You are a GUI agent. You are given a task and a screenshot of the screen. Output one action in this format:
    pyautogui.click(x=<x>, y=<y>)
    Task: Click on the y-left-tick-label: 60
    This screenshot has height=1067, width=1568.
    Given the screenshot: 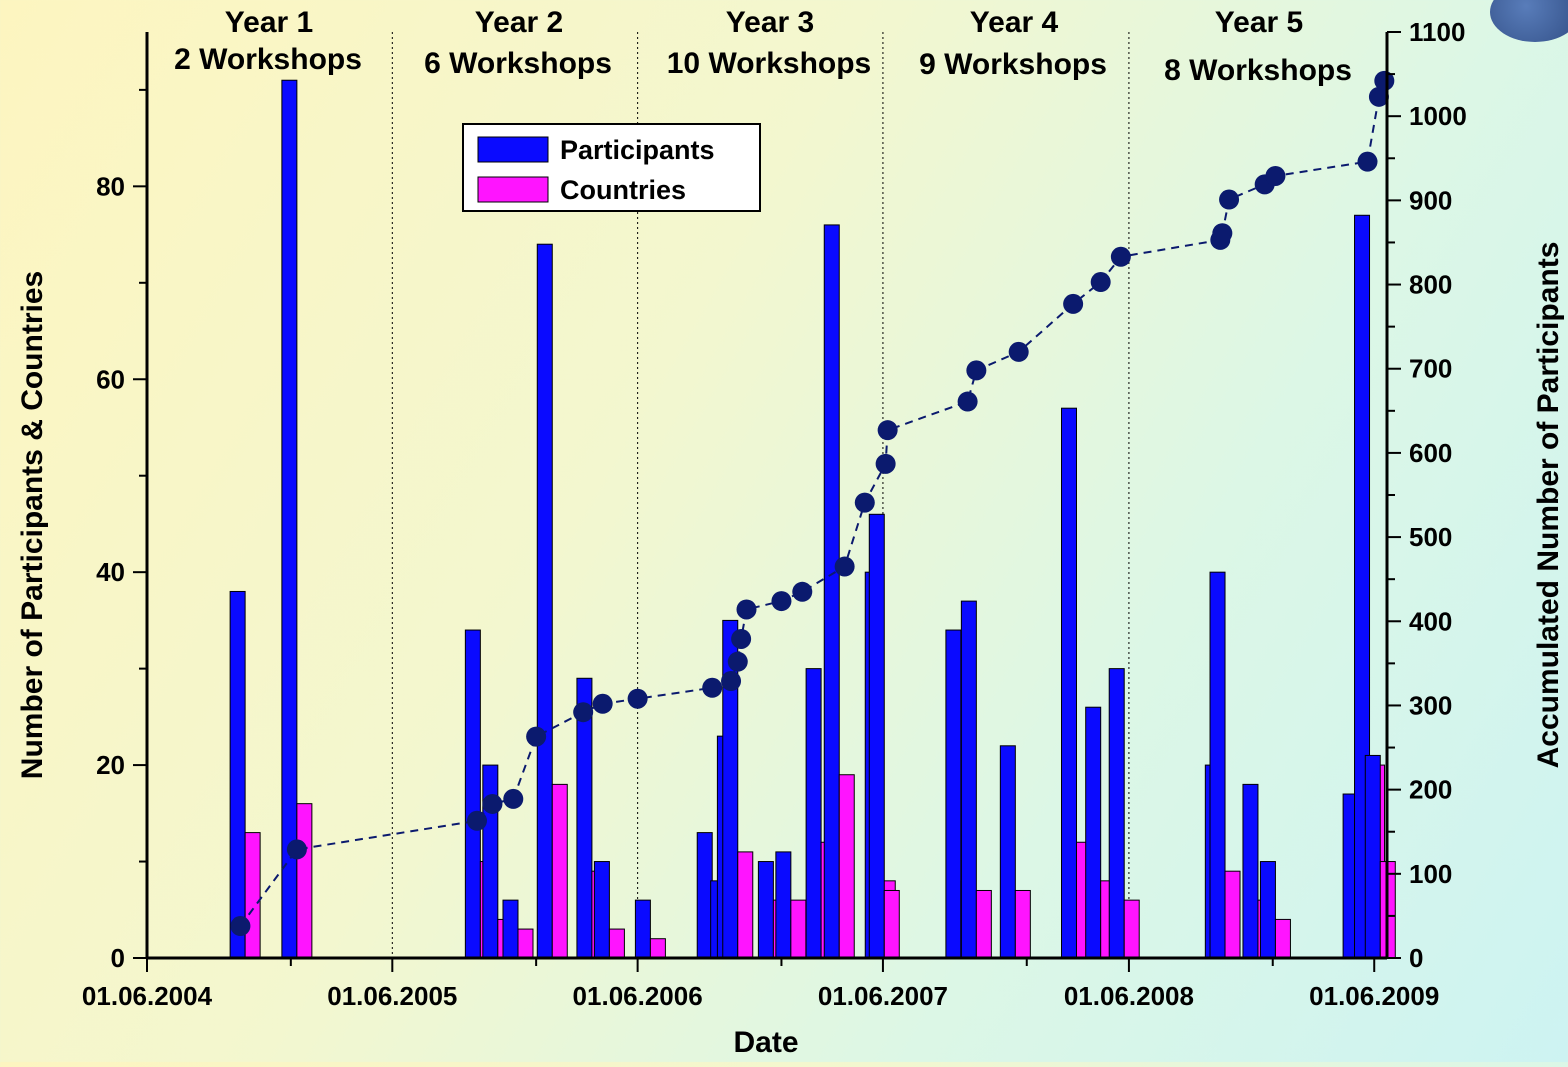 What is the action you would take?
    pyautogui.click(x=110, y=379)
    